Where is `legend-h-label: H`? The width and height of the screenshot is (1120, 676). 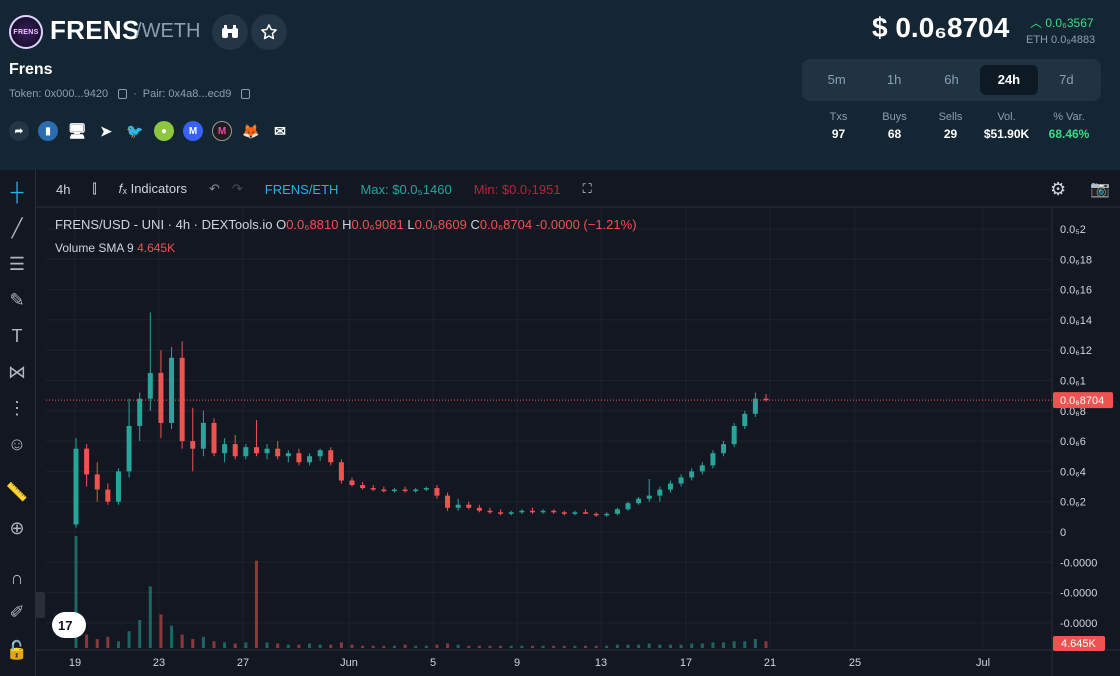
legend-h-label: H is located at coordinates (347, 224).